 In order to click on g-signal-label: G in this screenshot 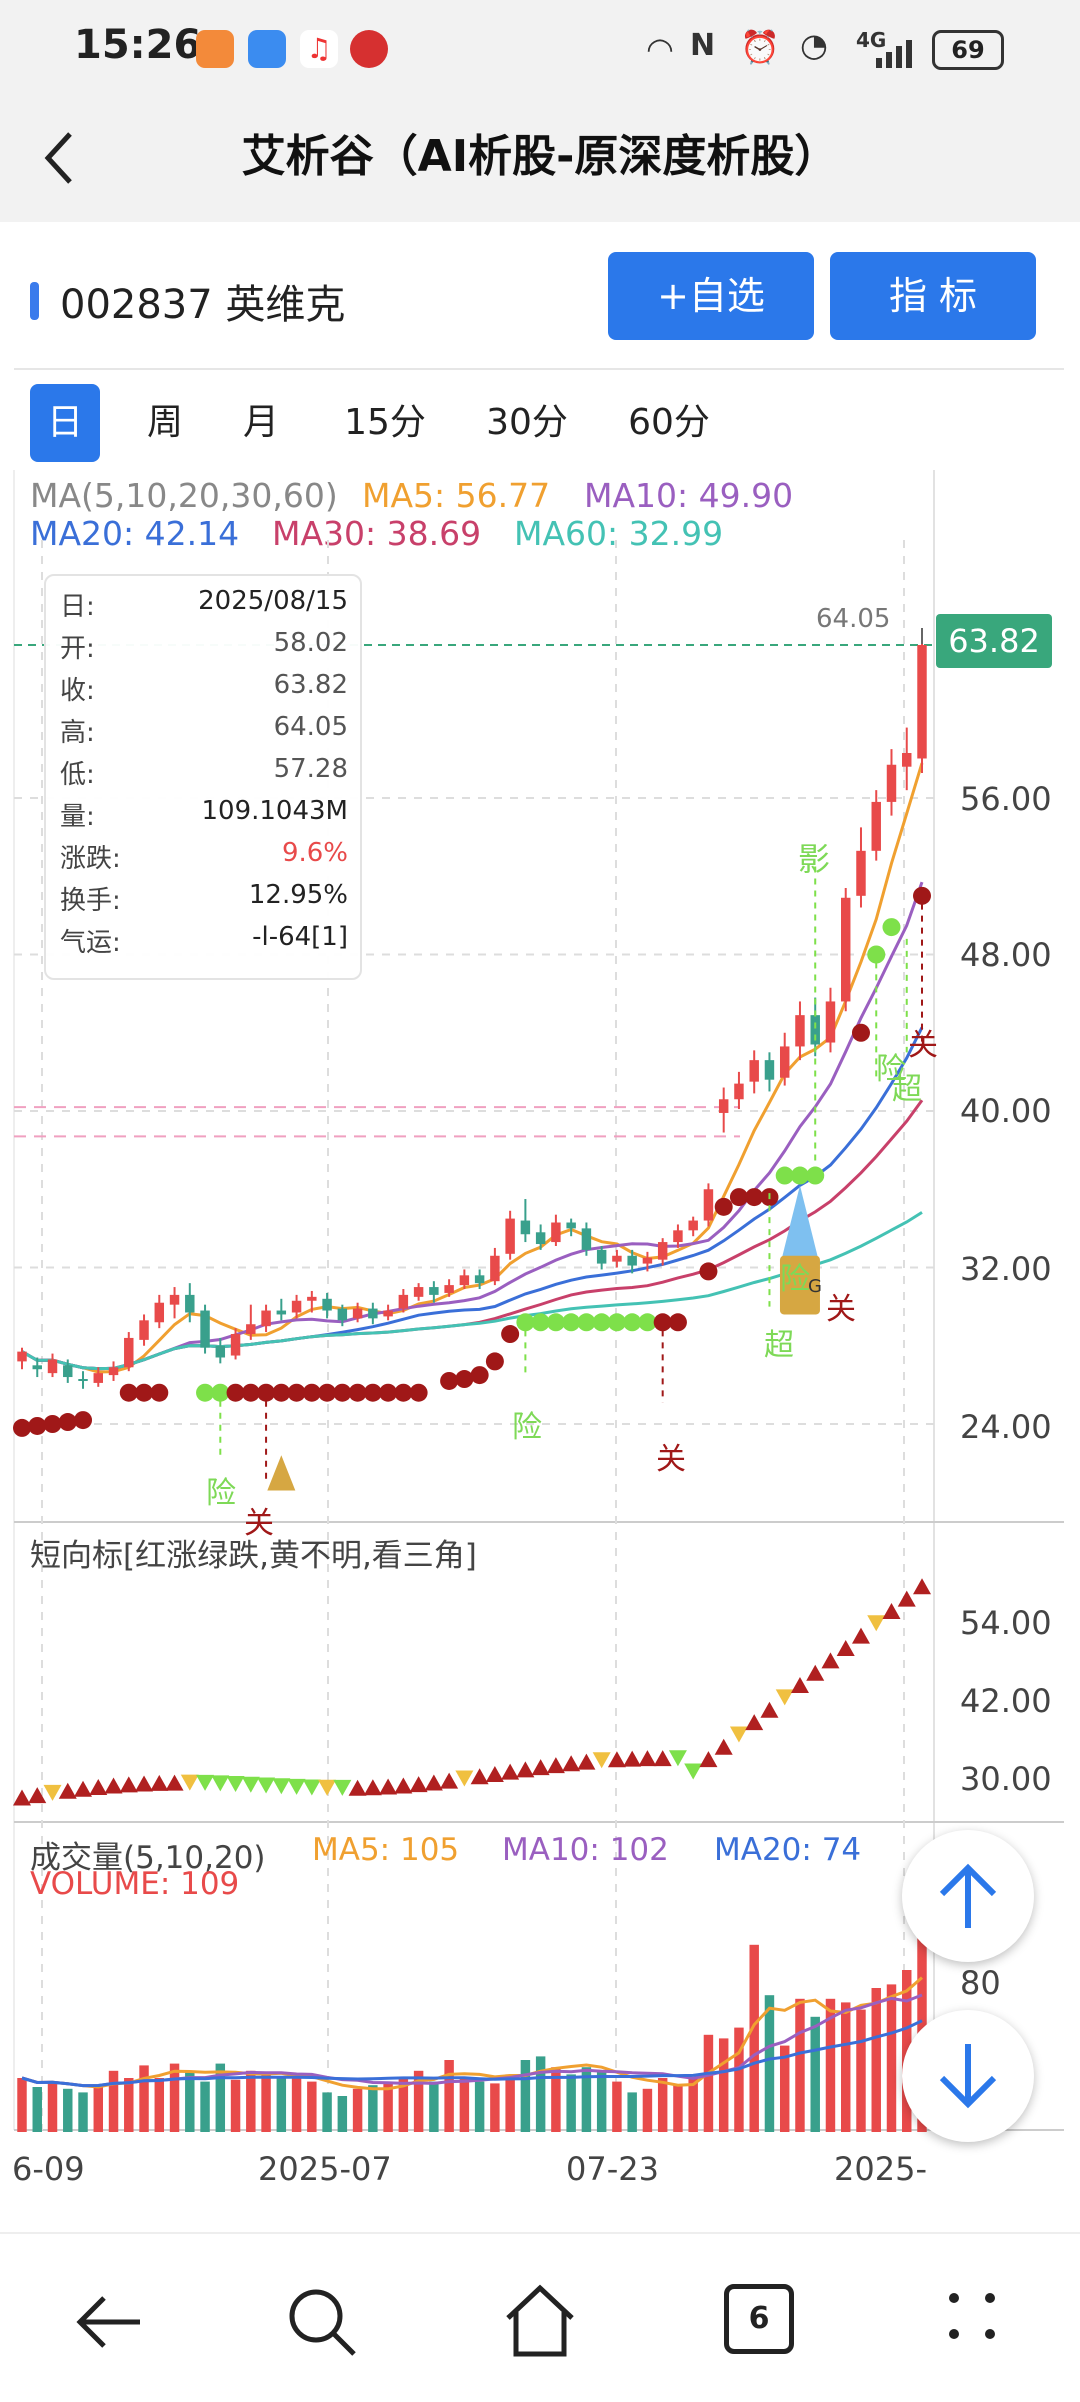, I will do `click(815, 1286)`.